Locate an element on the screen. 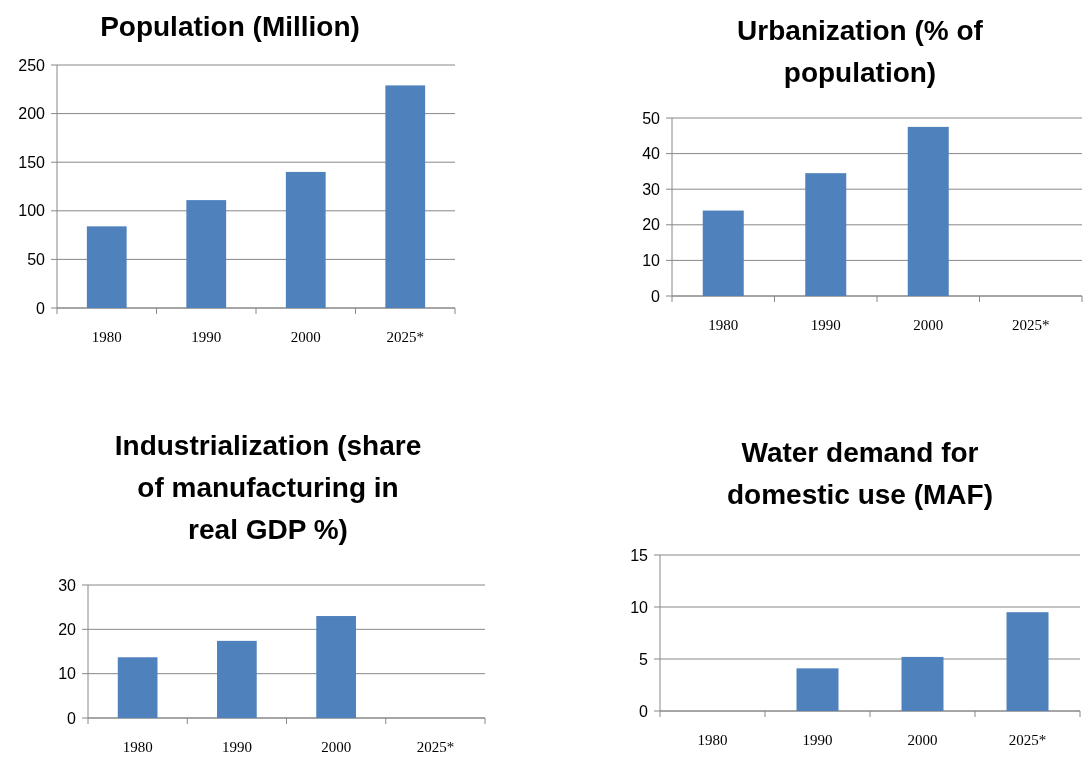  y-tick-label: 250 is located at coordinates (32, 65).